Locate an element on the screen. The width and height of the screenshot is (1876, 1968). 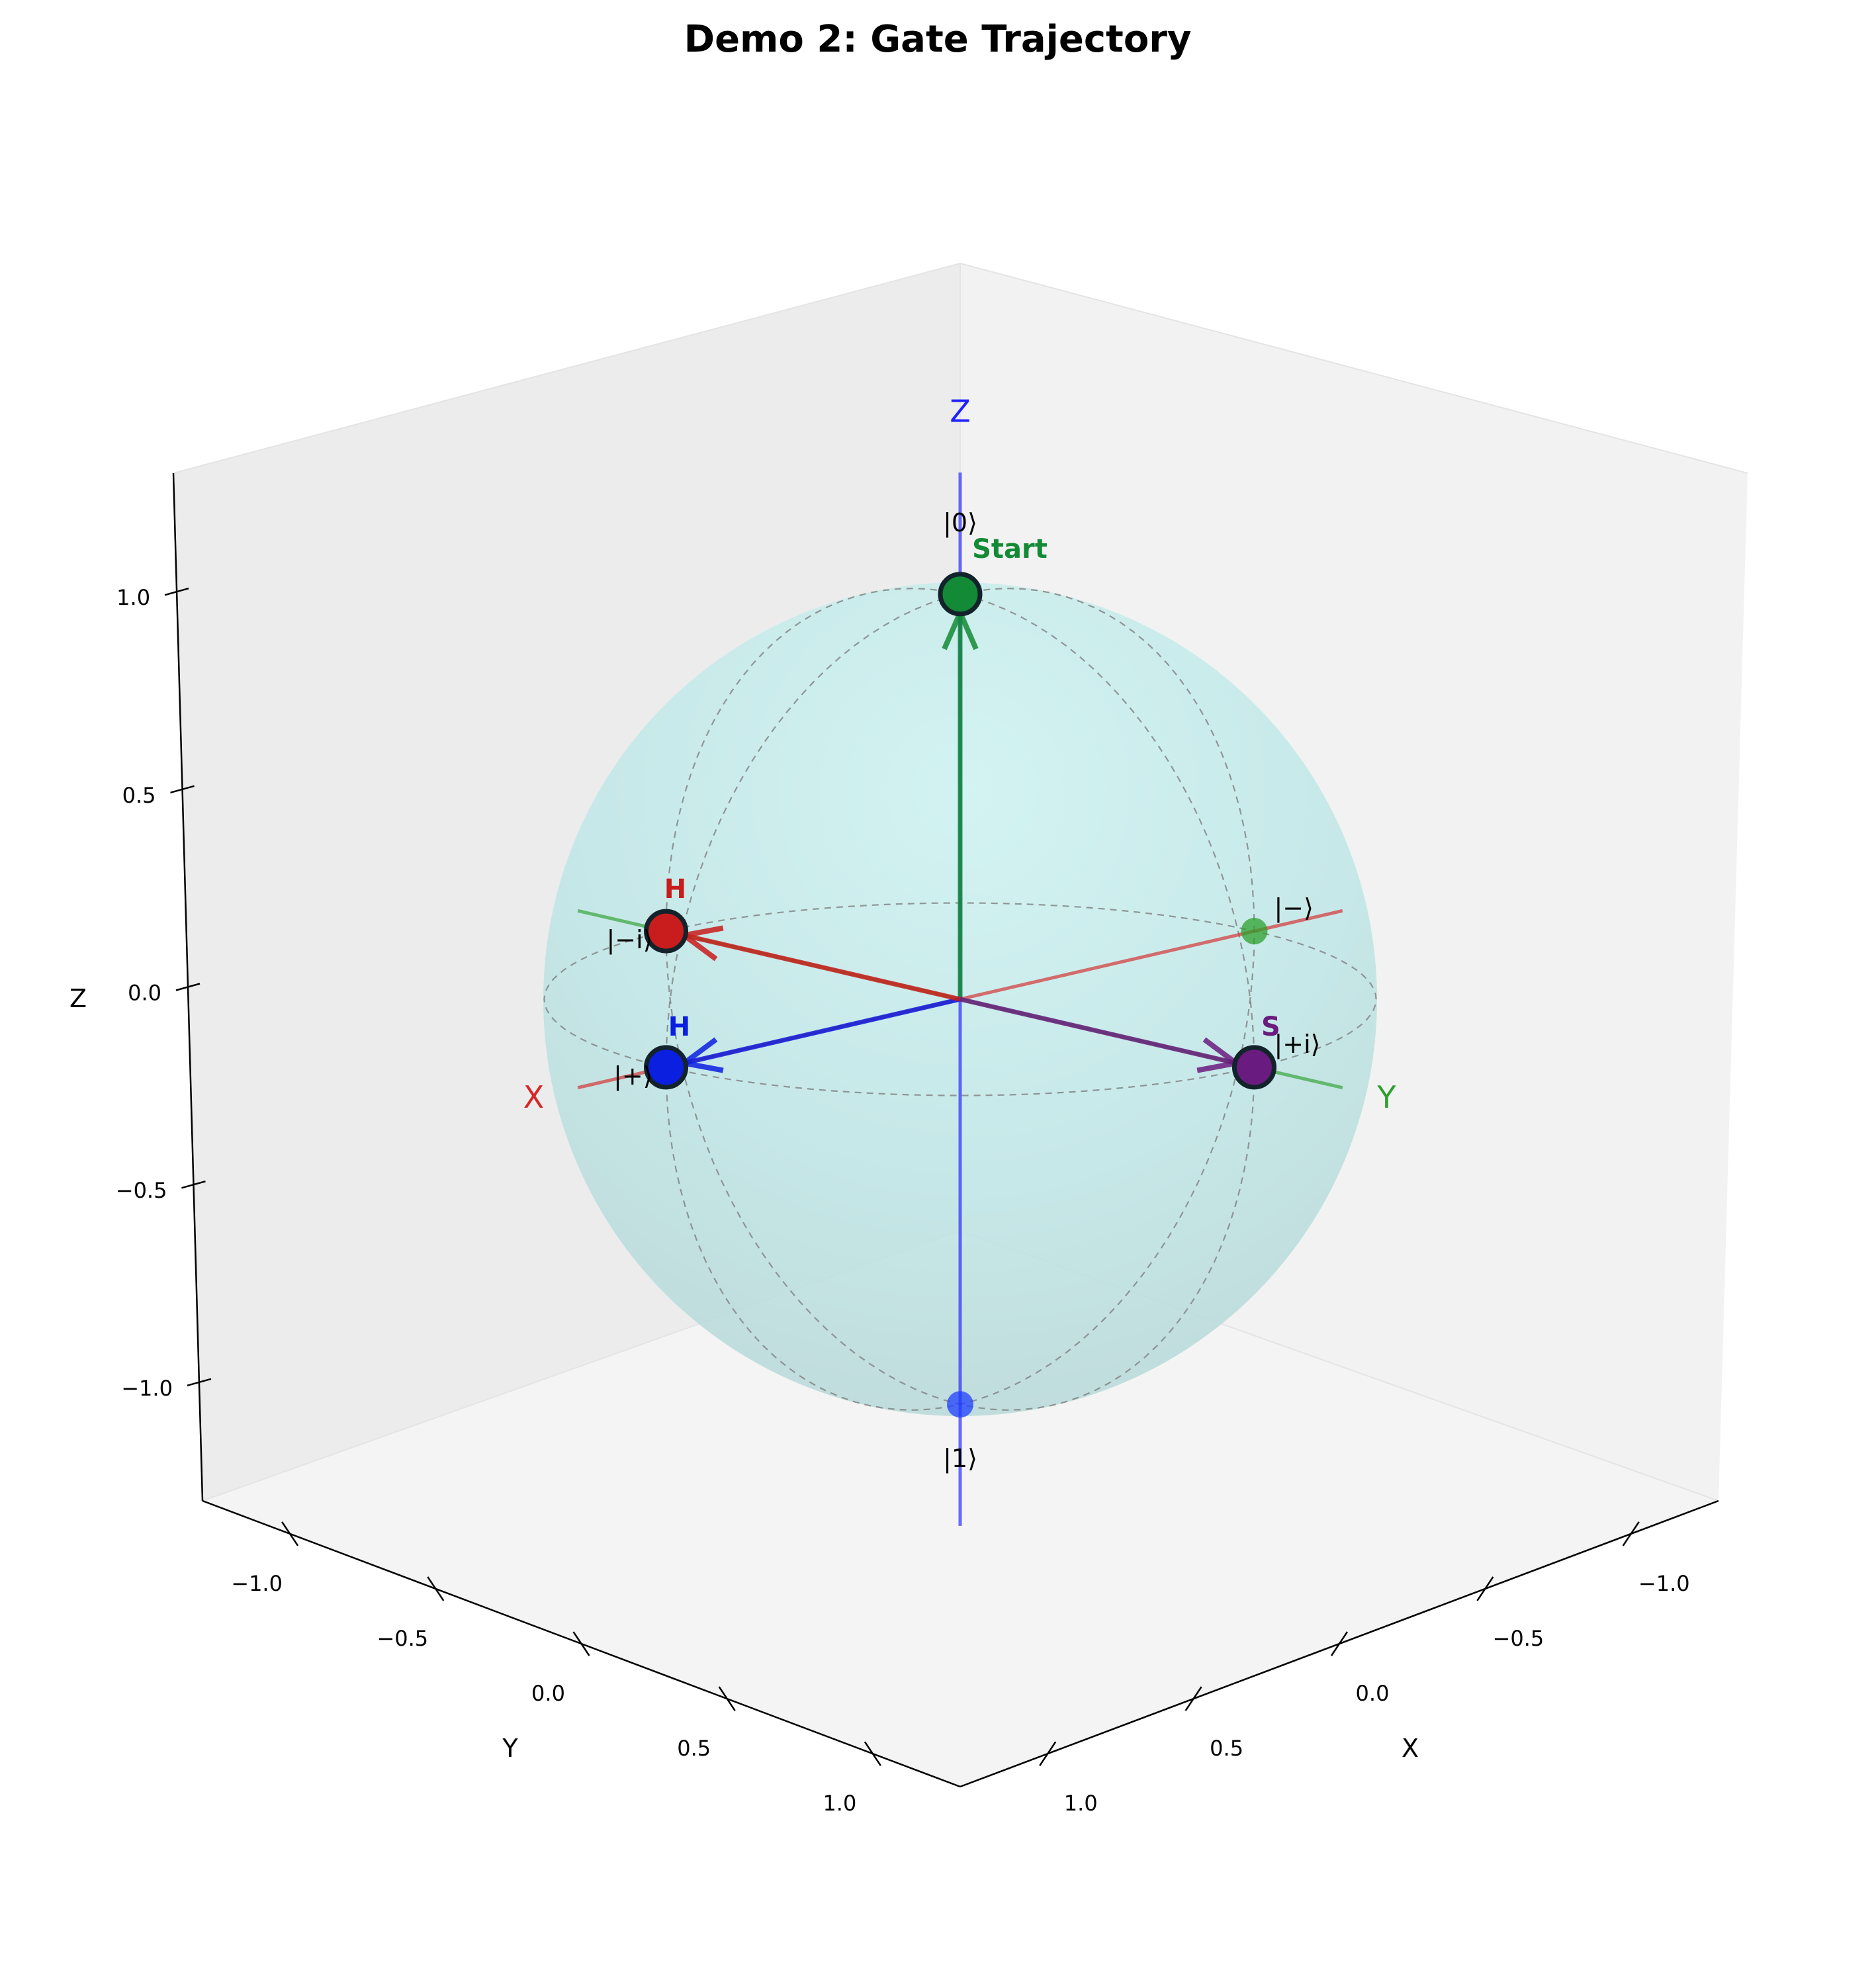
z-tick-label: −0.5 is located at coordinates (141, 1190).